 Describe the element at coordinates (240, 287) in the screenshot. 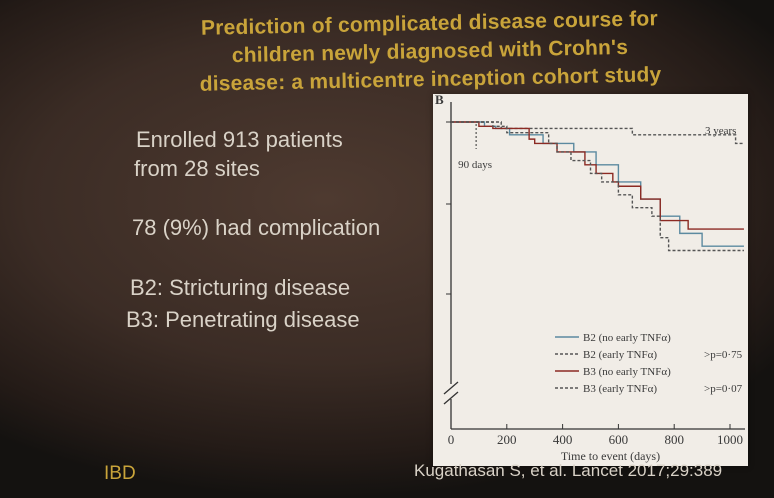

I see `b2-definition: B2: Stricturing disease` at that location.